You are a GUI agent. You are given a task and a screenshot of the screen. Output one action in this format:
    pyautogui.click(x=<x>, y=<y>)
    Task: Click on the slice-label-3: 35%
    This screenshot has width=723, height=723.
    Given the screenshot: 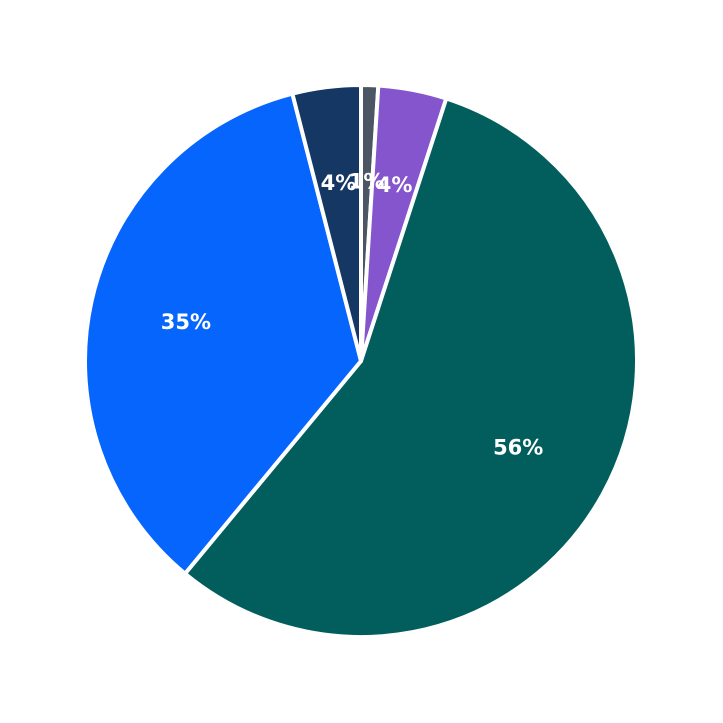 What is the action you would take?
    pyautogui.click(x=186, y=322)
    